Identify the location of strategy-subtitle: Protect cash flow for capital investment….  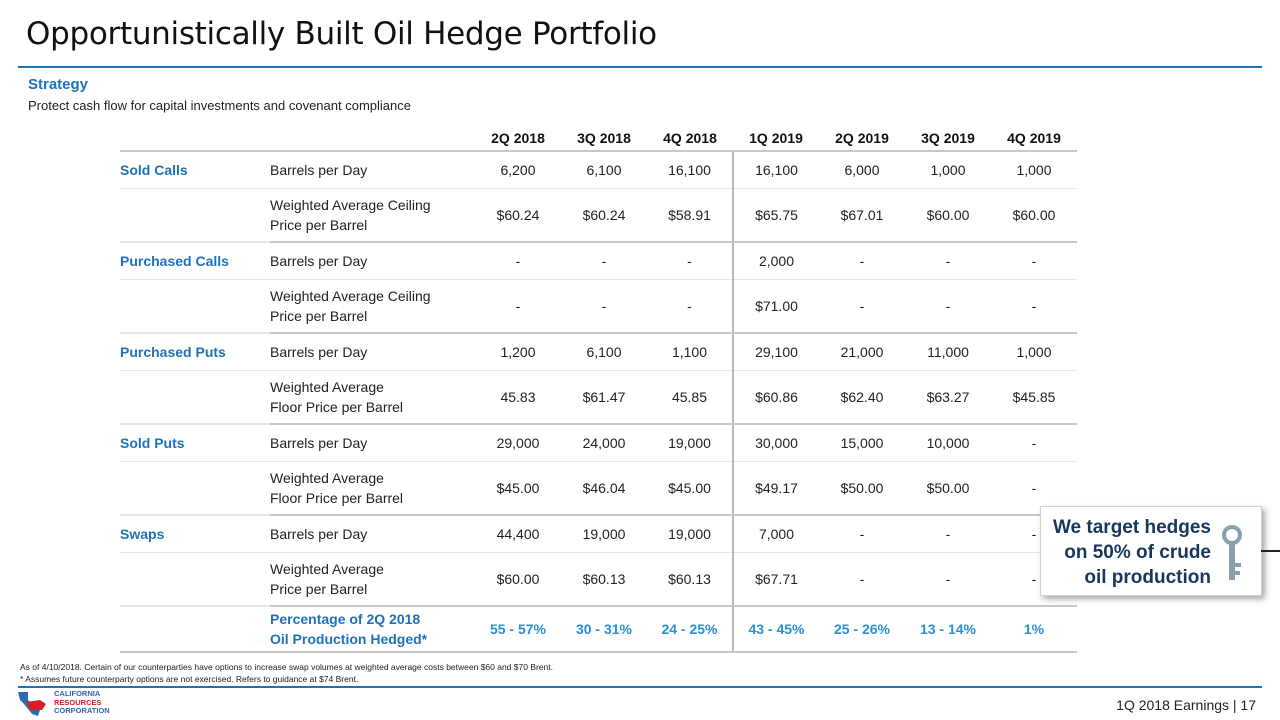
(219, 105).